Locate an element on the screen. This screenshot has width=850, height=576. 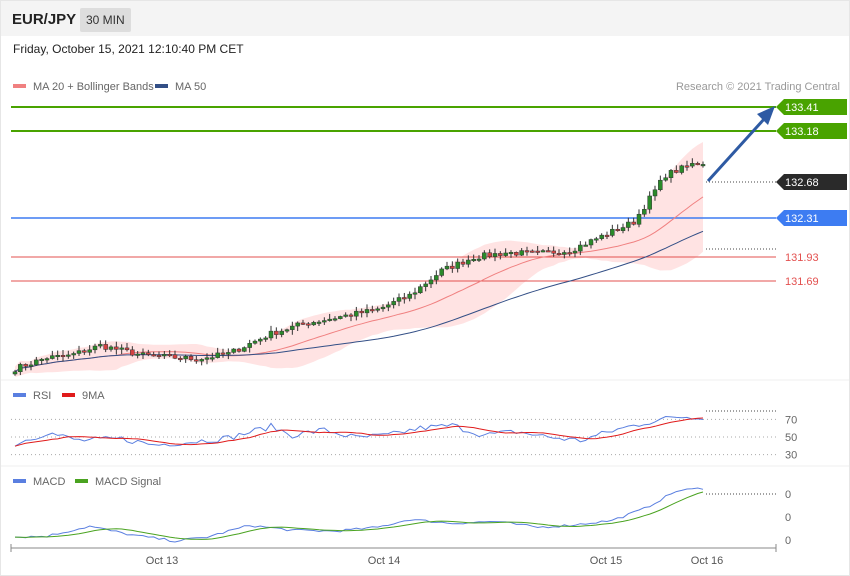
legend-macd: MACD is located at coordinates (49, 482).